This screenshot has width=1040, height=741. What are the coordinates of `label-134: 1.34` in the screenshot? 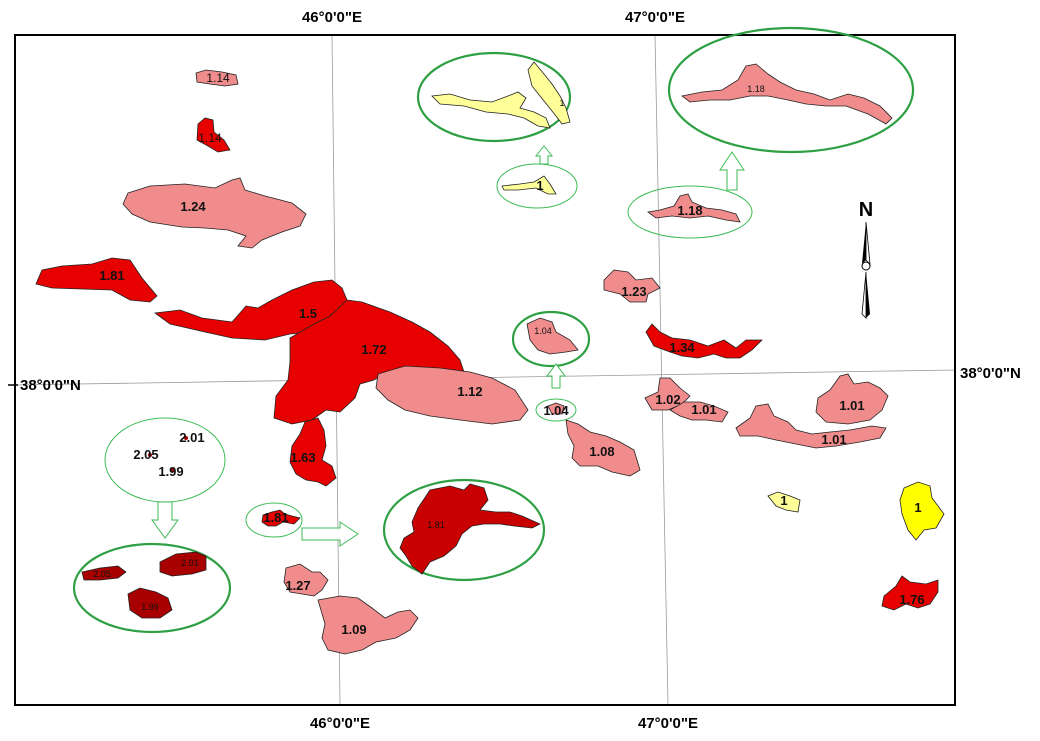 It's located at (682, 347).